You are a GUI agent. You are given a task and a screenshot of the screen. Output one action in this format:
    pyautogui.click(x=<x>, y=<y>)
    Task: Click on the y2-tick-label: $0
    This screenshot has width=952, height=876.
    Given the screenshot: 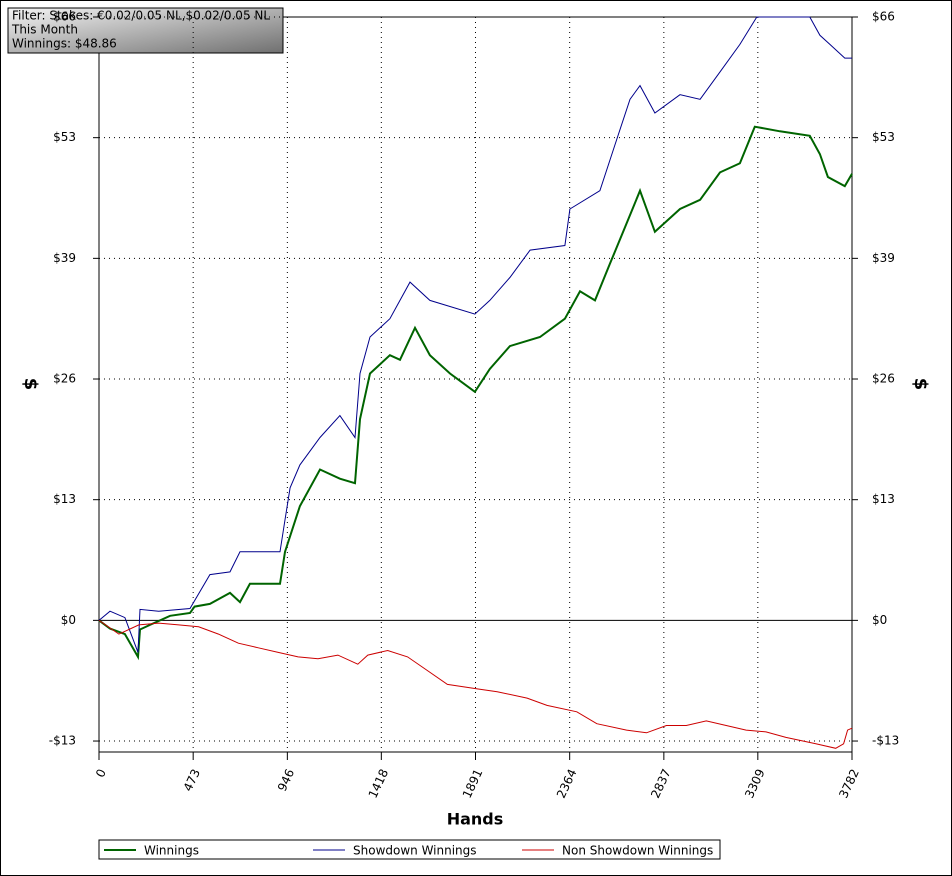 What is the action you would take?
    pyautogui.click(x=879, y=620)
    